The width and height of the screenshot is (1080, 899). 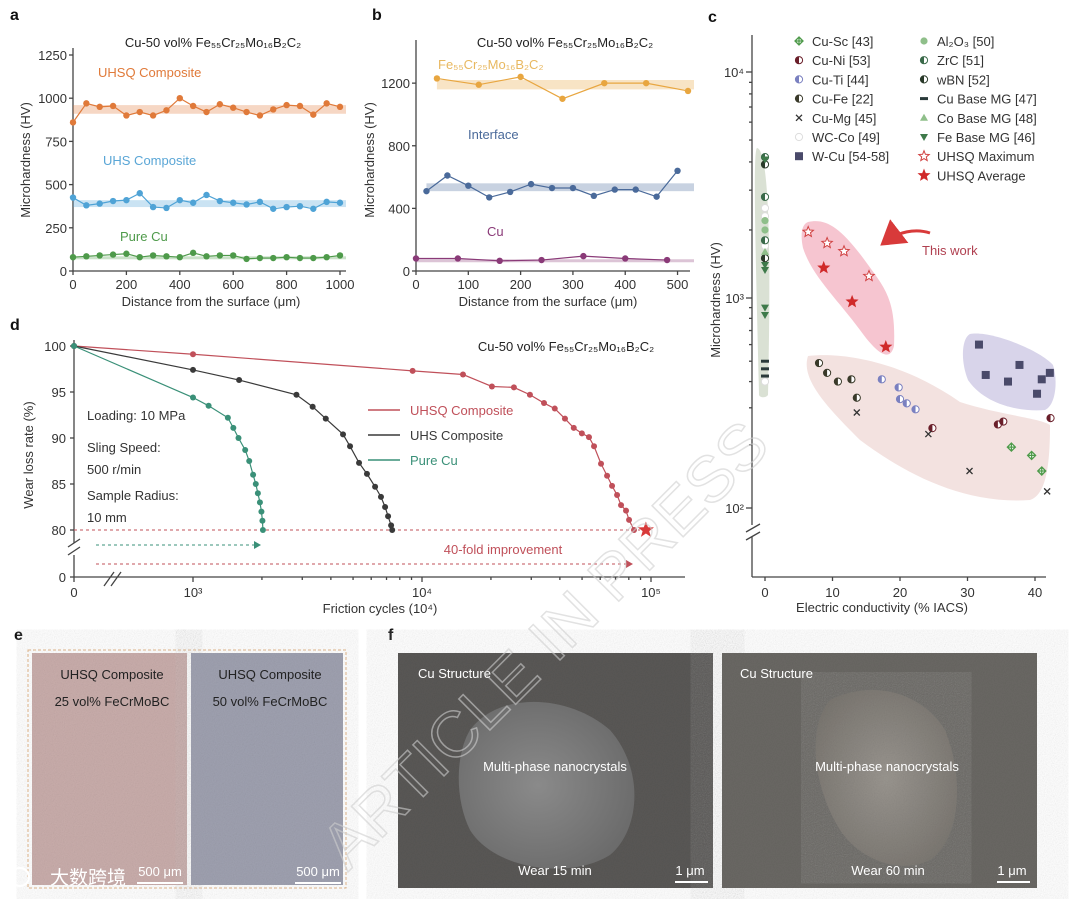 What do you see at coordinates (573, 284) in the screenshot?
I see `x-tick-label: 300` at bounding box center [573, 284].